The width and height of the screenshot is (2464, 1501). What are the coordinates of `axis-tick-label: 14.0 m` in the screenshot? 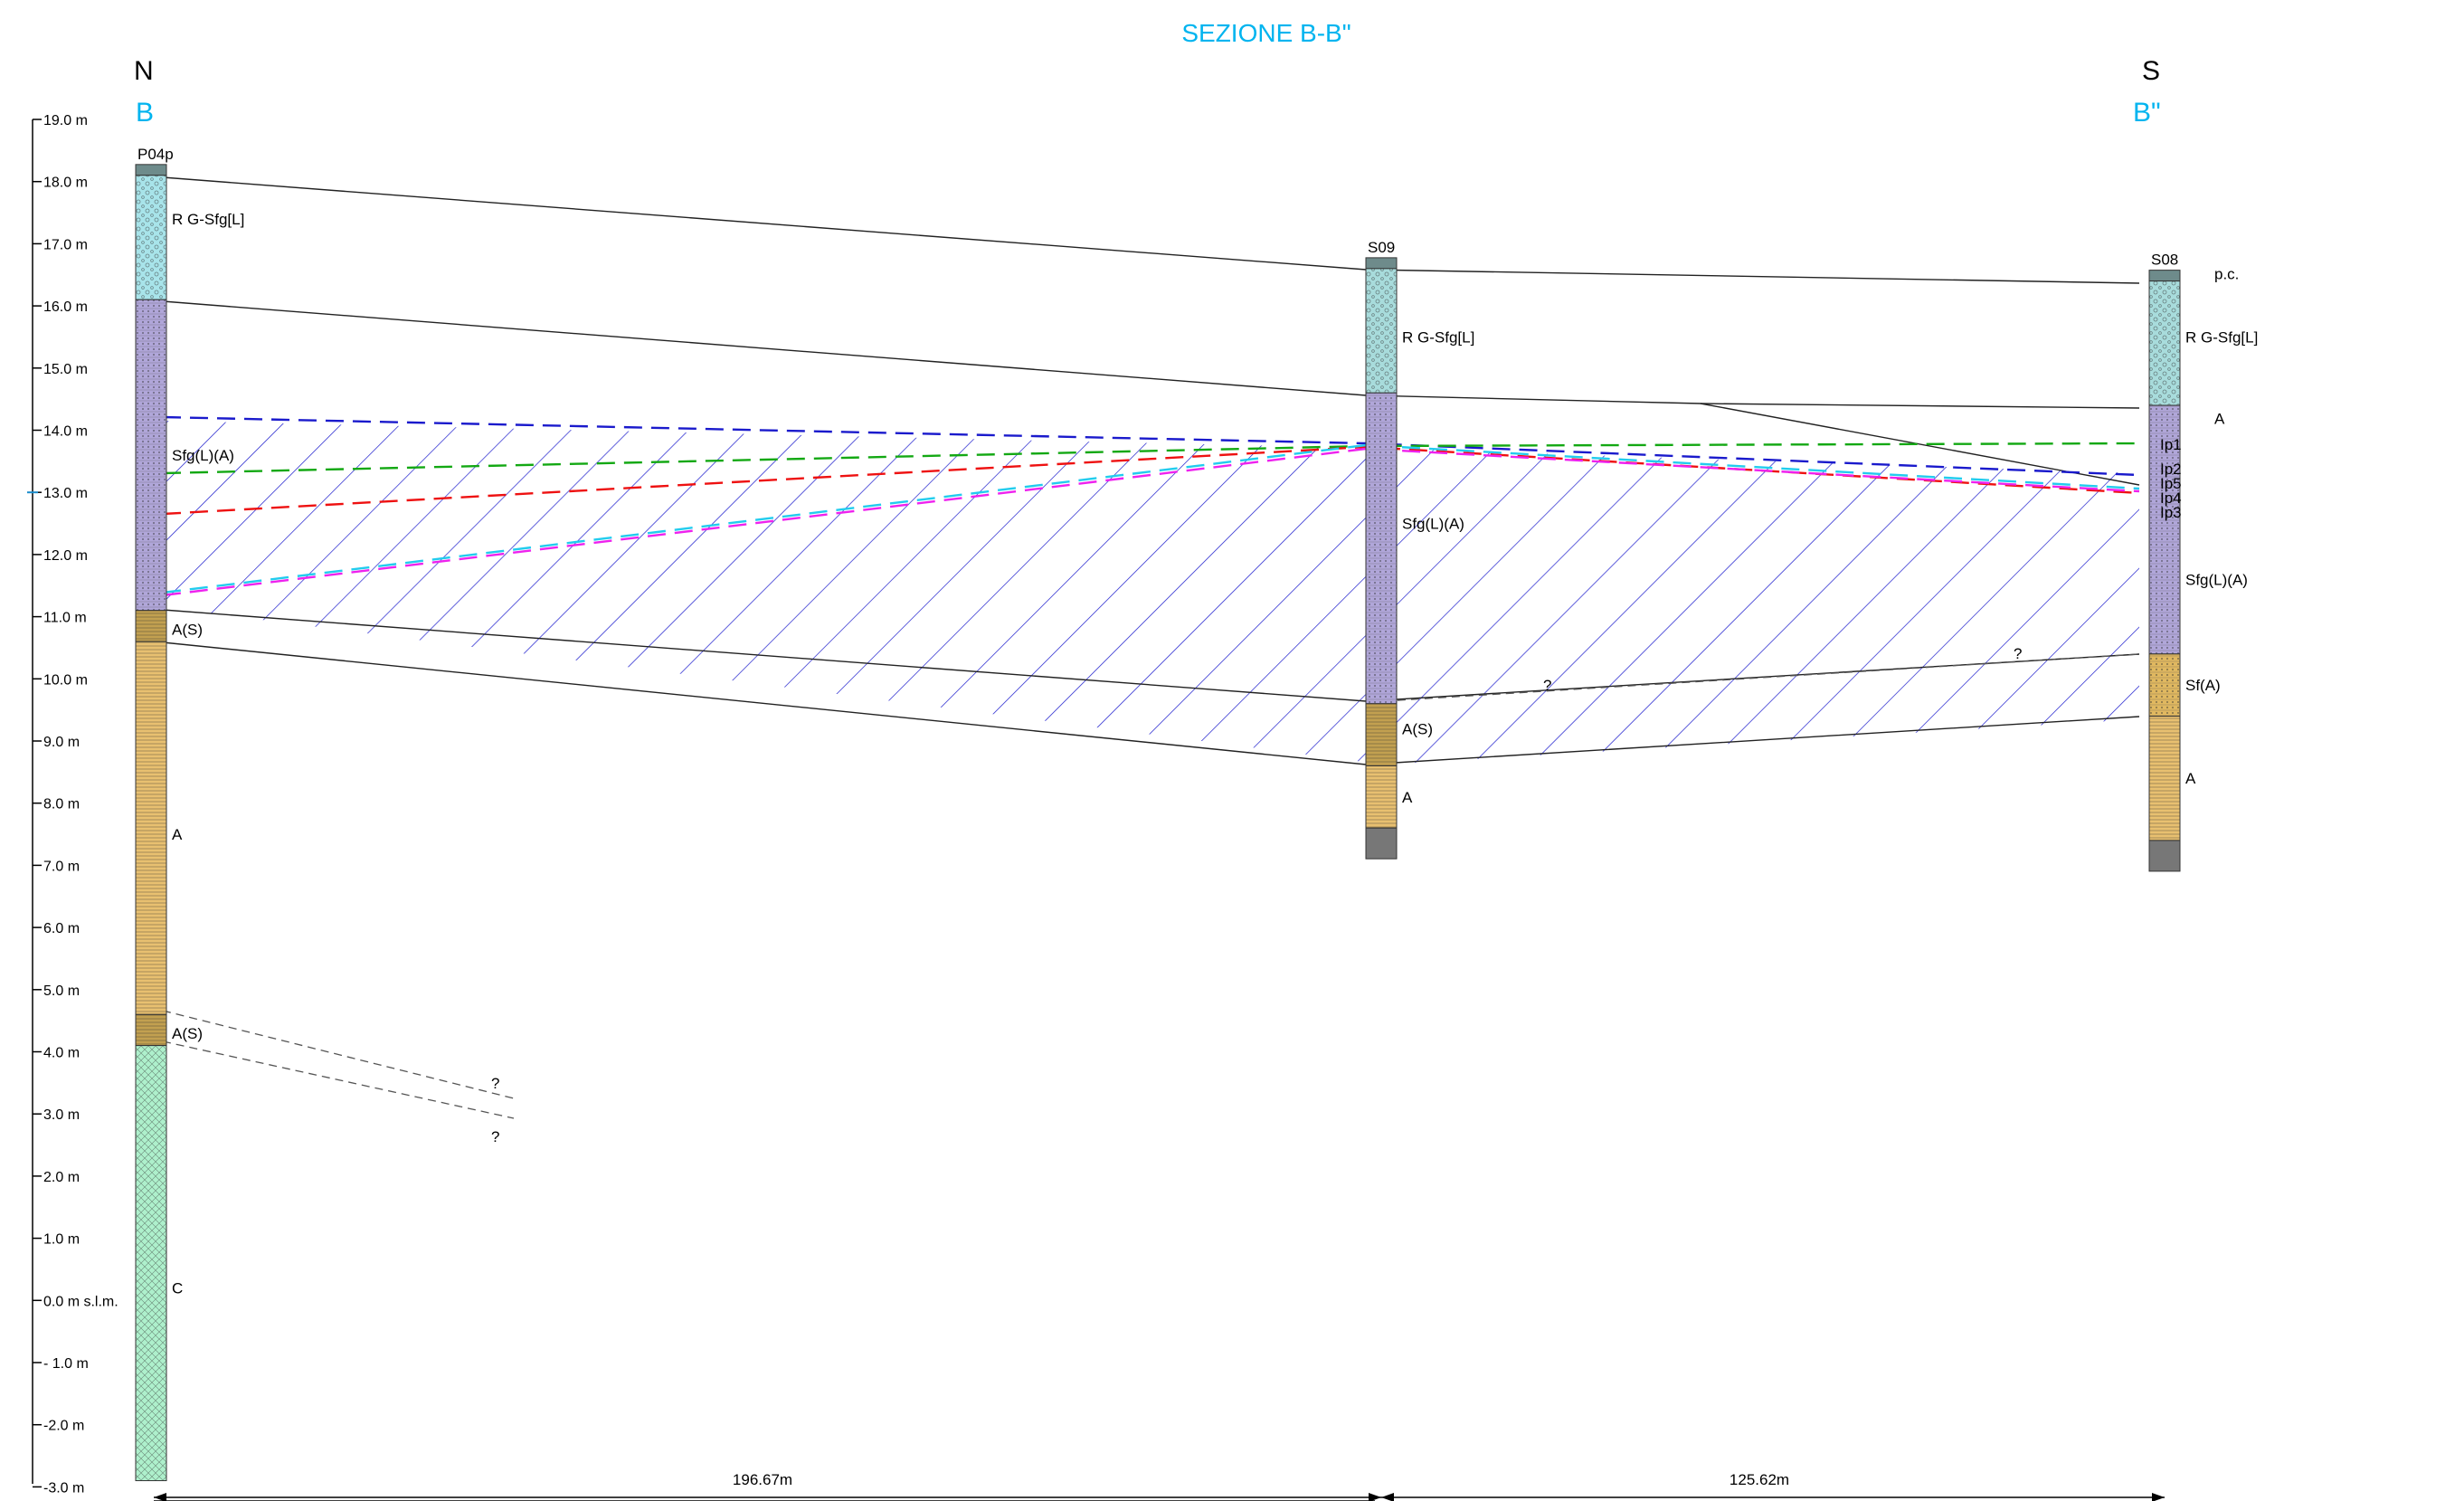 It's located at (65, 432).